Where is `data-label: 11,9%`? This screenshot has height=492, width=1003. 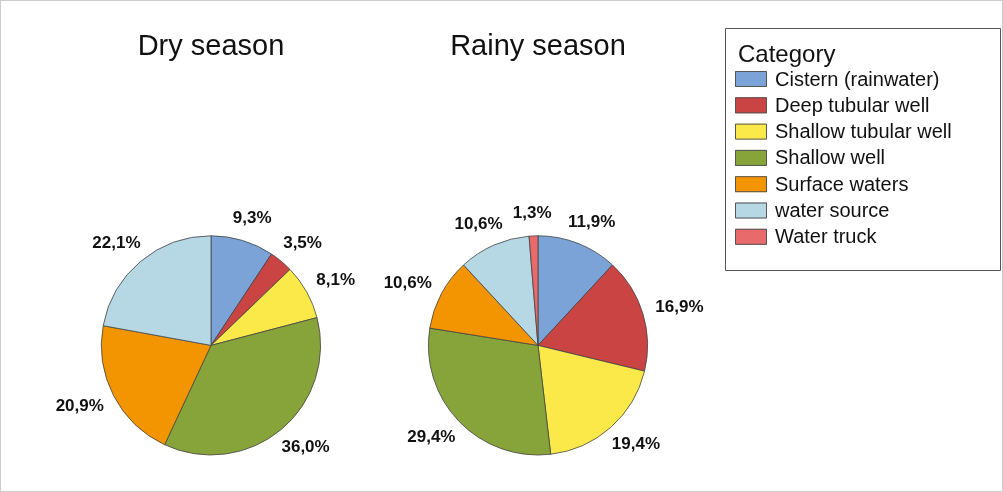 data-label: 11,9% is located at coordinates (592, 221).